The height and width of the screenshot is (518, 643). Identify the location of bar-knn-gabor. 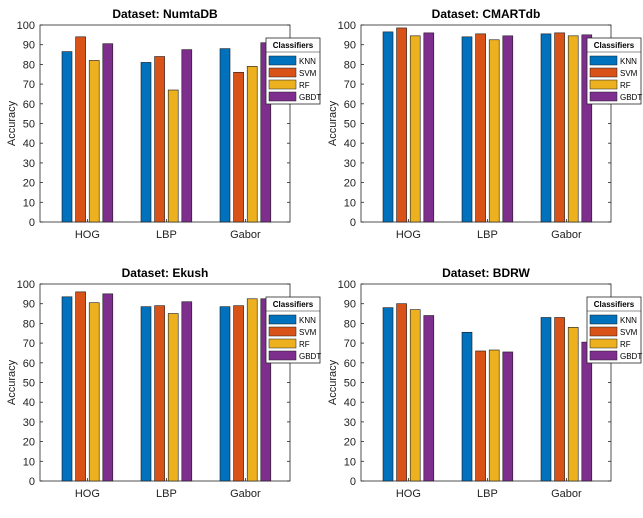
(225, 135).